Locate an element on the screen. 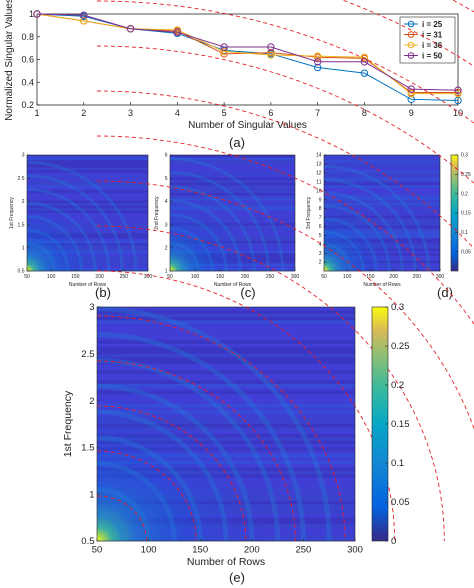 This screenshot has width=474, height=588. colorbar-tick-label: 0.05 is located at coordinates (466, 252).